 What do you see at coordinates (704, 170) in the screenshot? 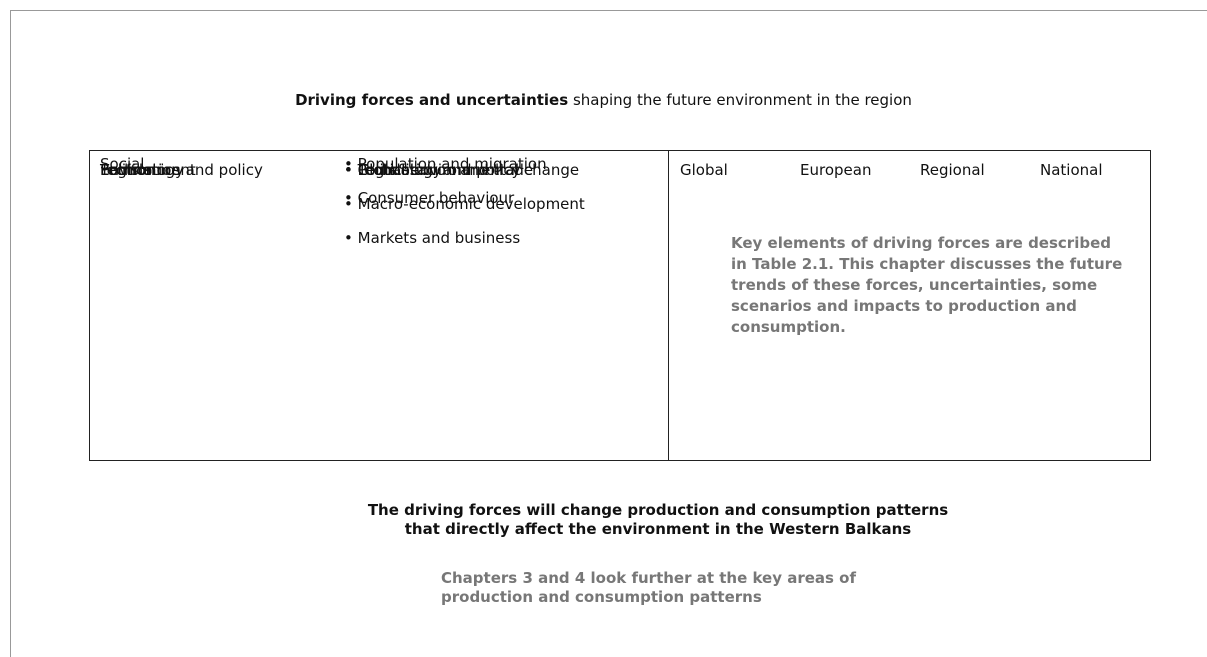
I see `scope: Global` at bounding box center [704, 170].